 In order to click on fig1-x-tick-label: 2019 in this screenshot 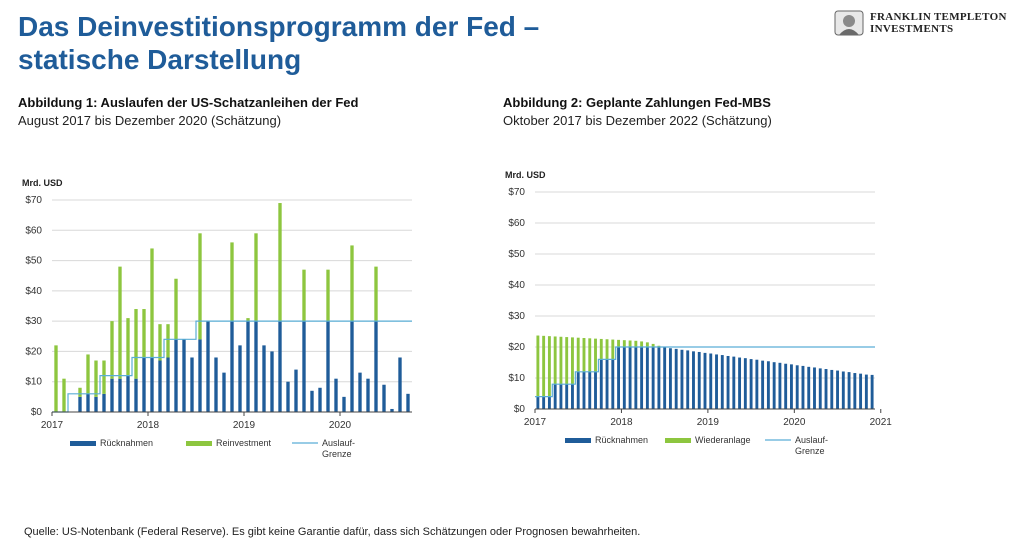, I will do `click(244, 425)`.